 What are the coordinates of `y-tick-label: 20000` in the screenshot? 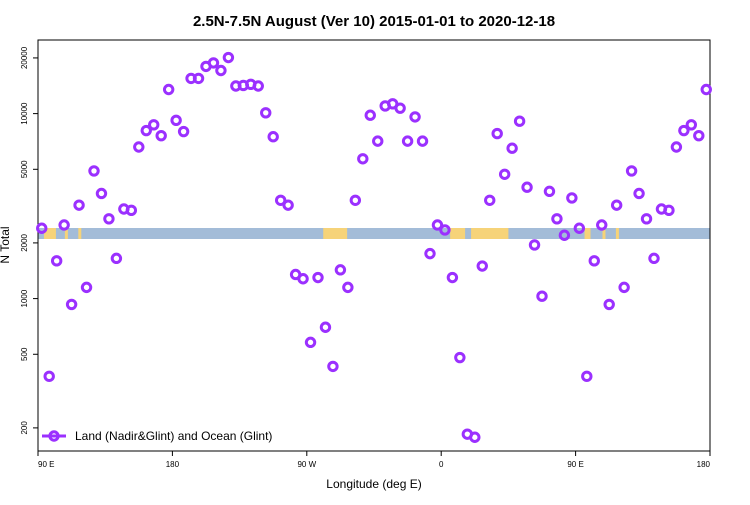 It's located at (24, 57).